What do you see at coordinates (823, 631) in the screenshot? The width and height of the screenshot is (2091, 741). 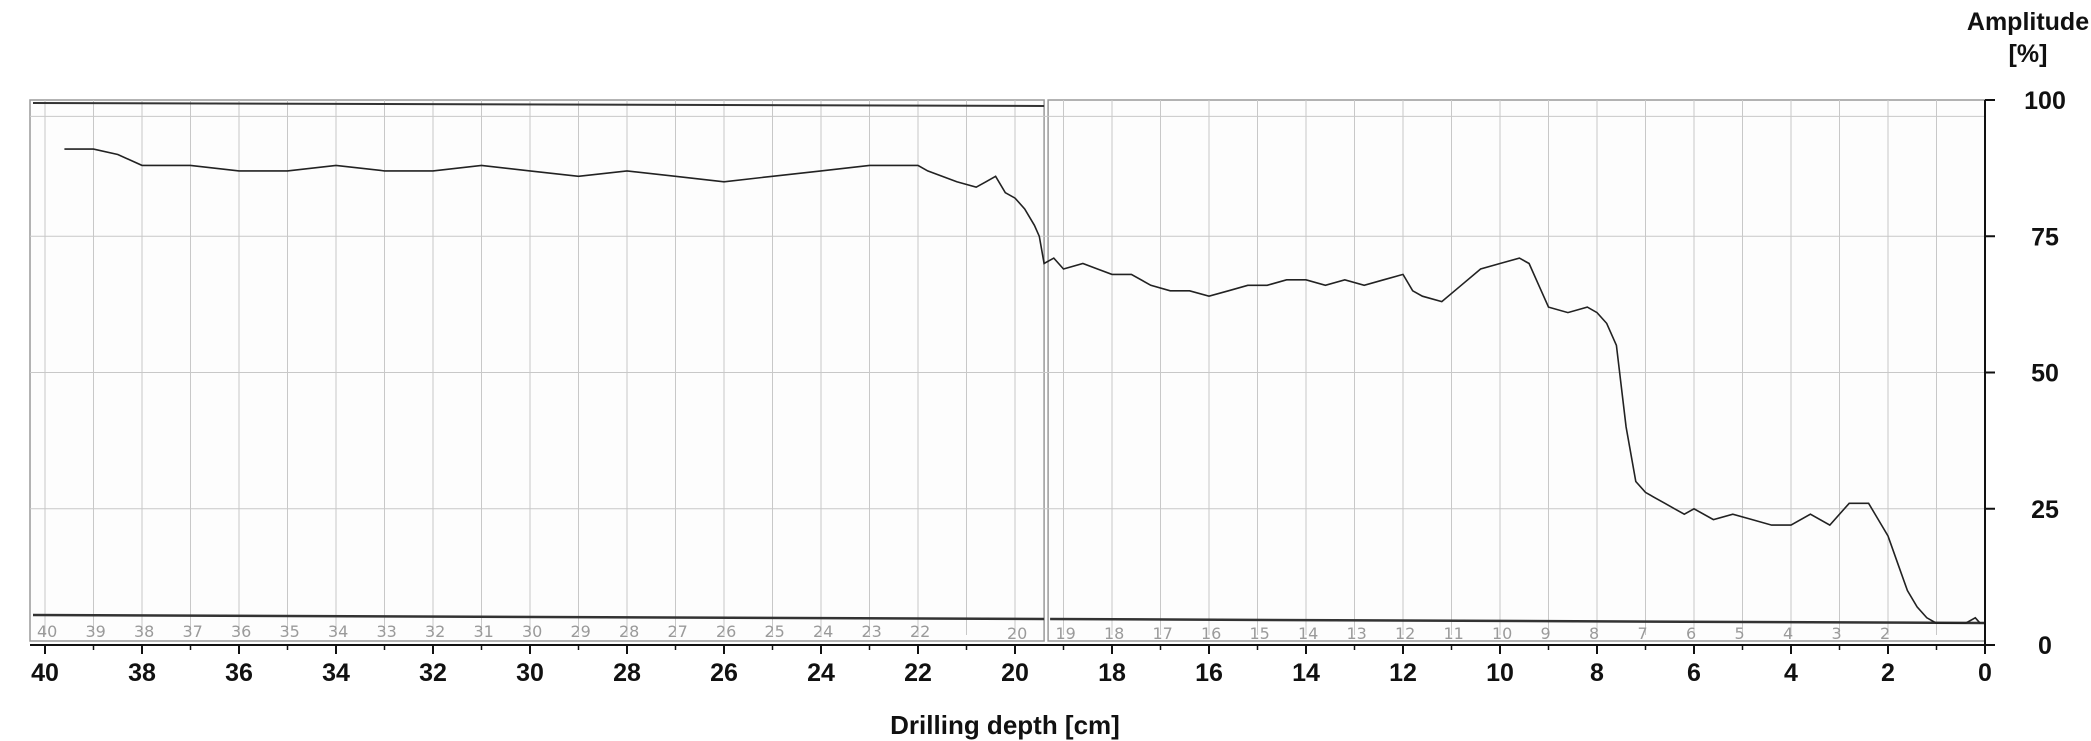 I see `paper-strip-label: 24` at bounding box center [823, 631].